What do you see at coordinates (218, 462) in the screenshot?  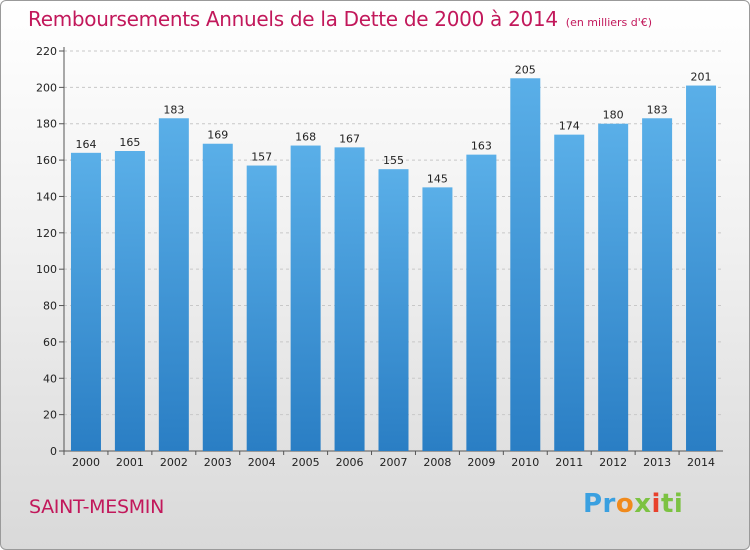 I see `x-tick-label: 2003` at bounding box center [218, 462].